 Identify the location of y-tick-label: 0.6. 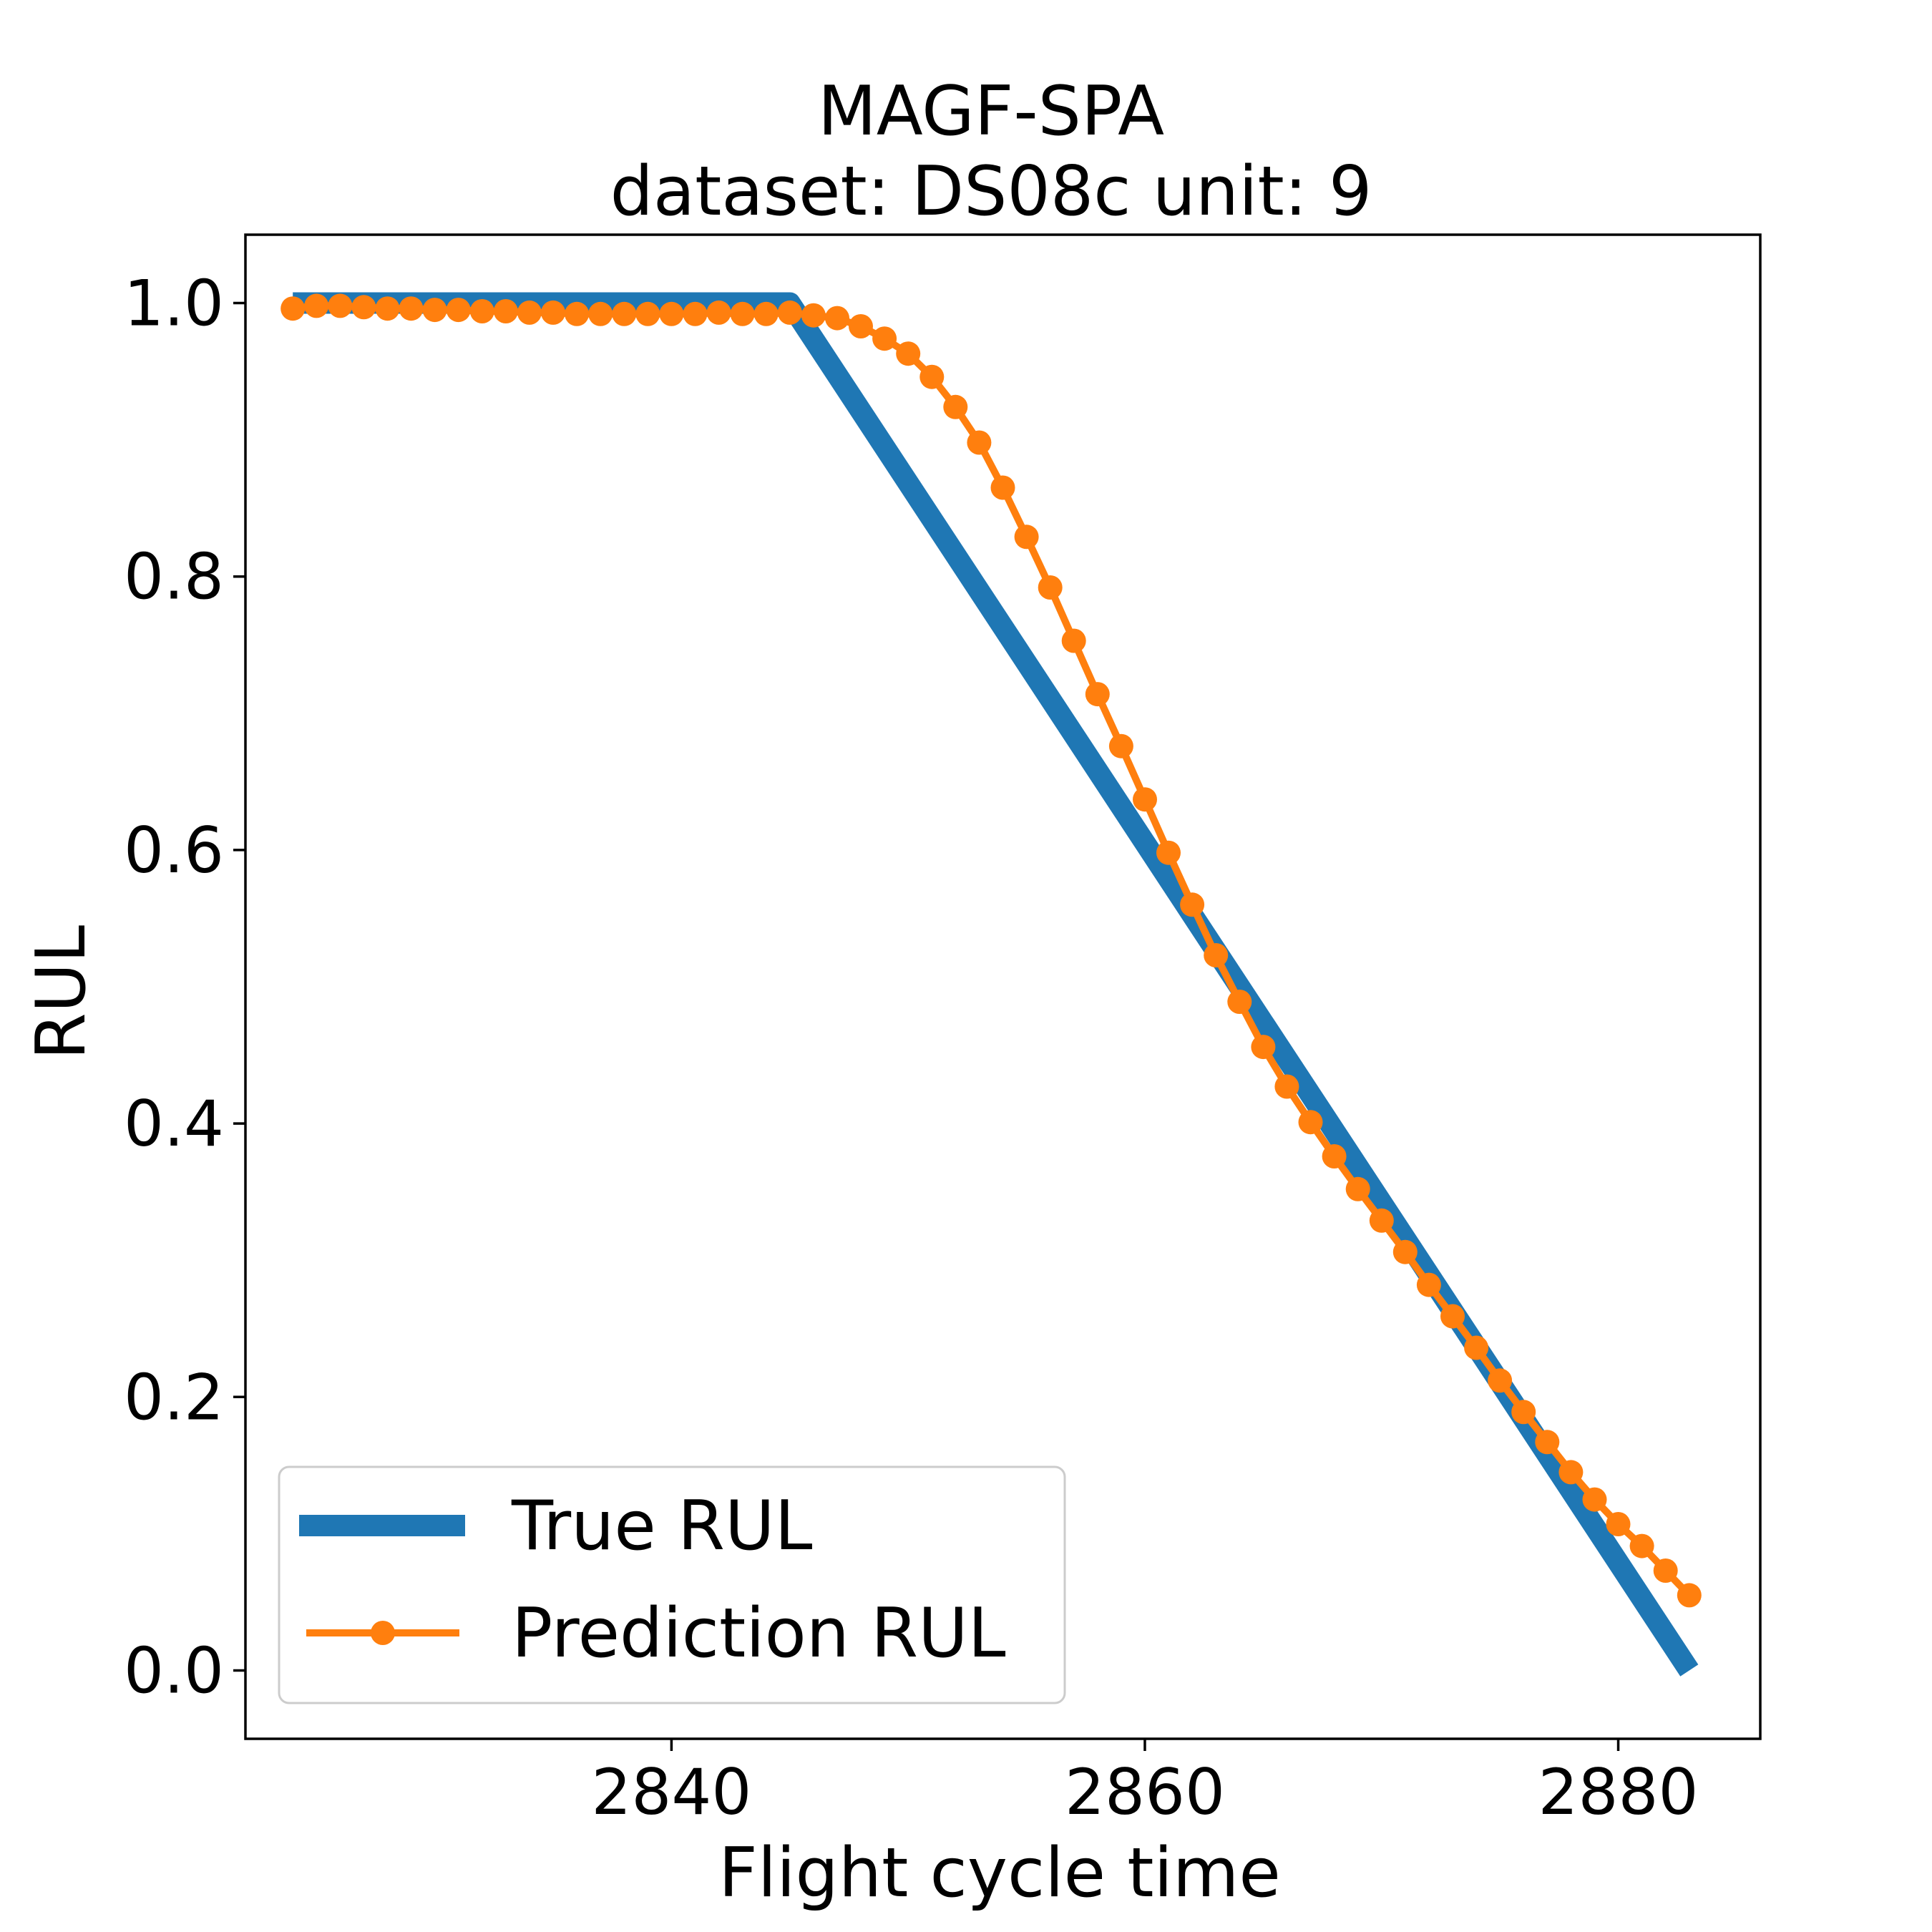
(174, 850).